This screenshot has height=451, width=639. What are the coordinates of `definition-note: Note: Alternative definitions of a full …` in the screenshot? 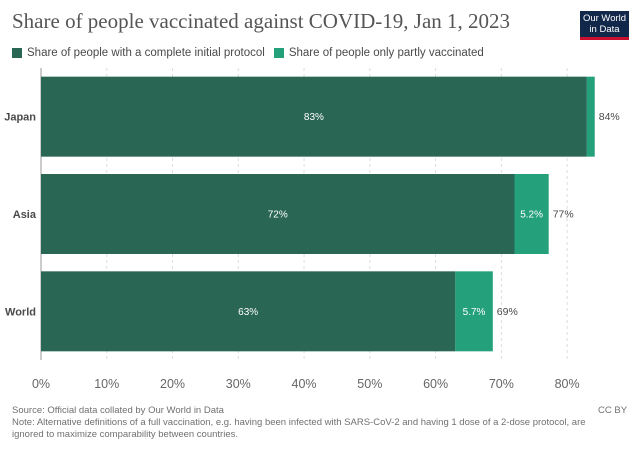 It's located at (299, 428).